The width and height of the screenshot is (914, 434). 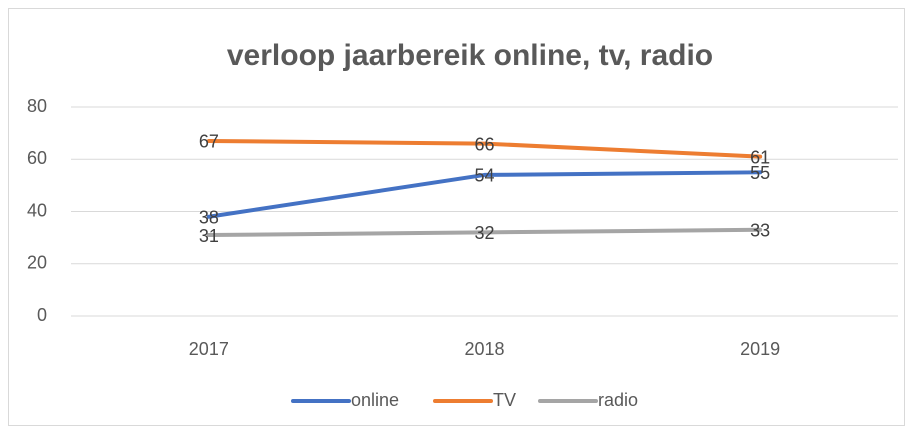 What do you see at coordinates (209, 217) in the screenshot?
I see `data-label: 38` at bounding box center [209, 217].